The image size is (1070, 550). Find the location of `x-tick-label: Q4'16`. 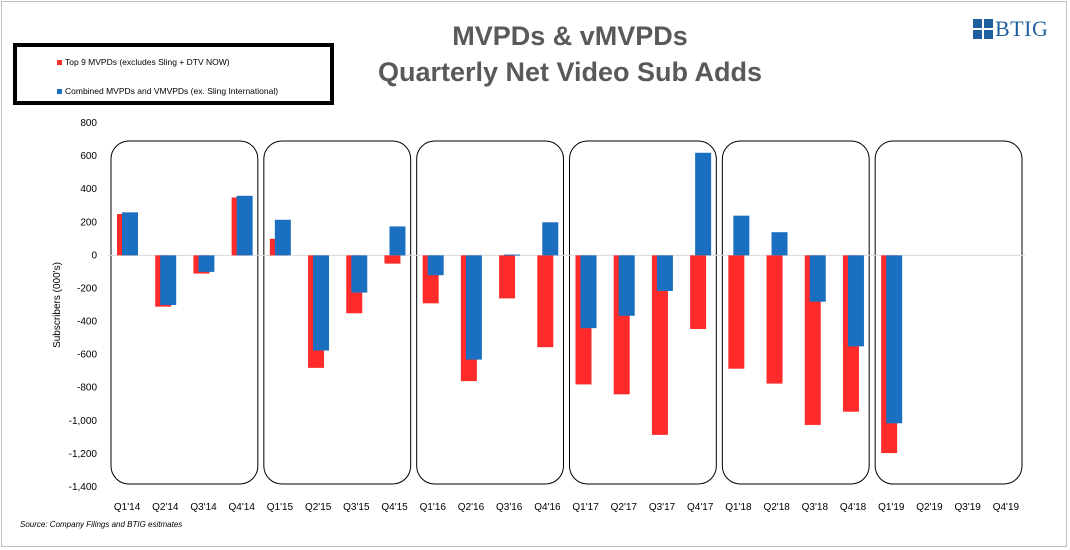

x-tick-label: Q4'16 is located at coordinates (547, 507).